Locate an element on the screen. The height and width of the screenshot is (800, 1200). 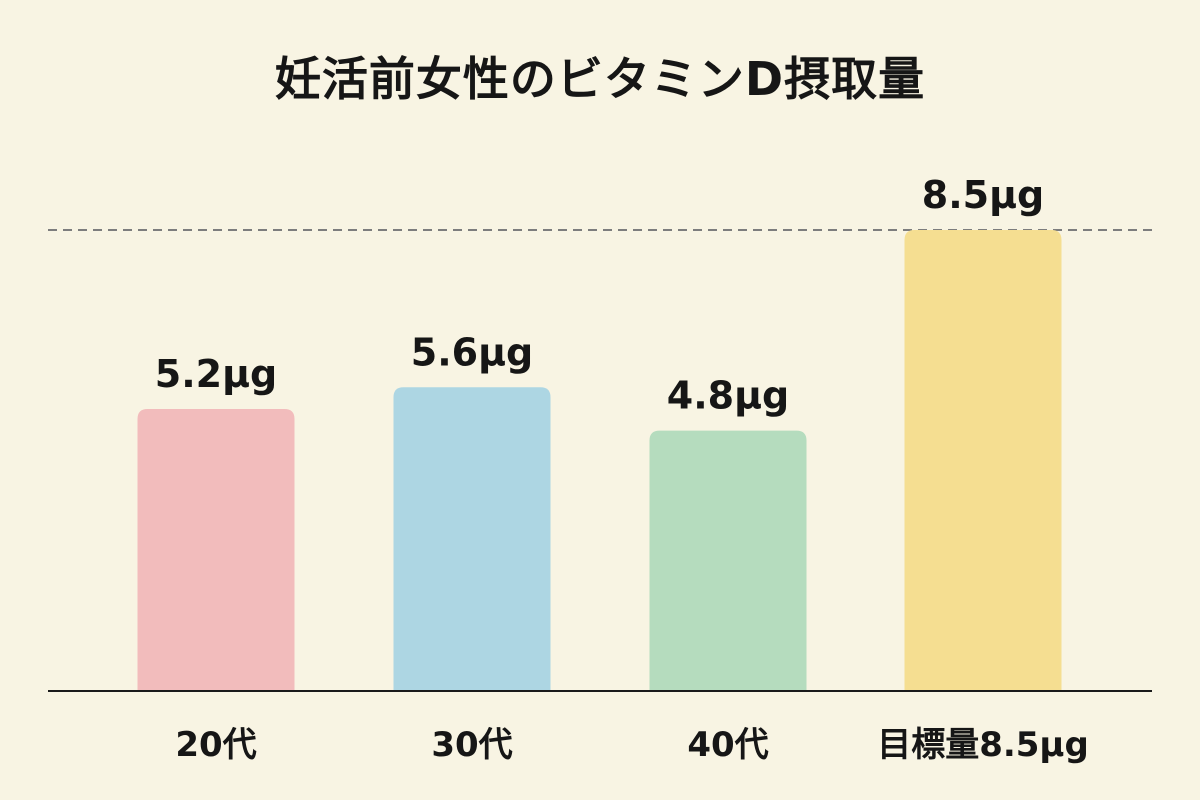
data-label-3: 4.8μg is located at coordinates (728, 396).